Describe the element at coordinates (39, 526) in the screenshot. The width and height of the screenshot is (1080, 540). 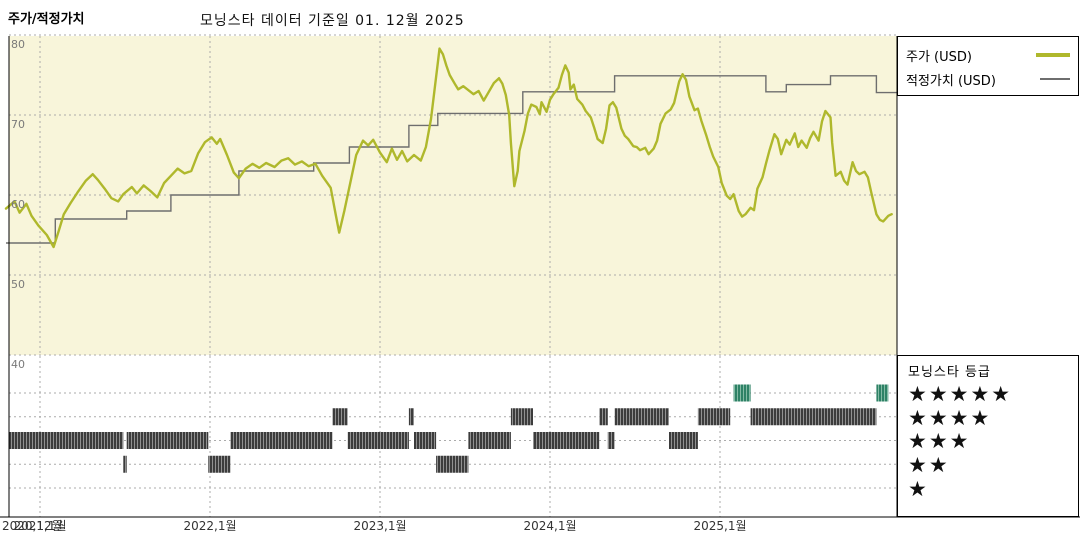
I see `svg-text: 2021,1월` at that location.